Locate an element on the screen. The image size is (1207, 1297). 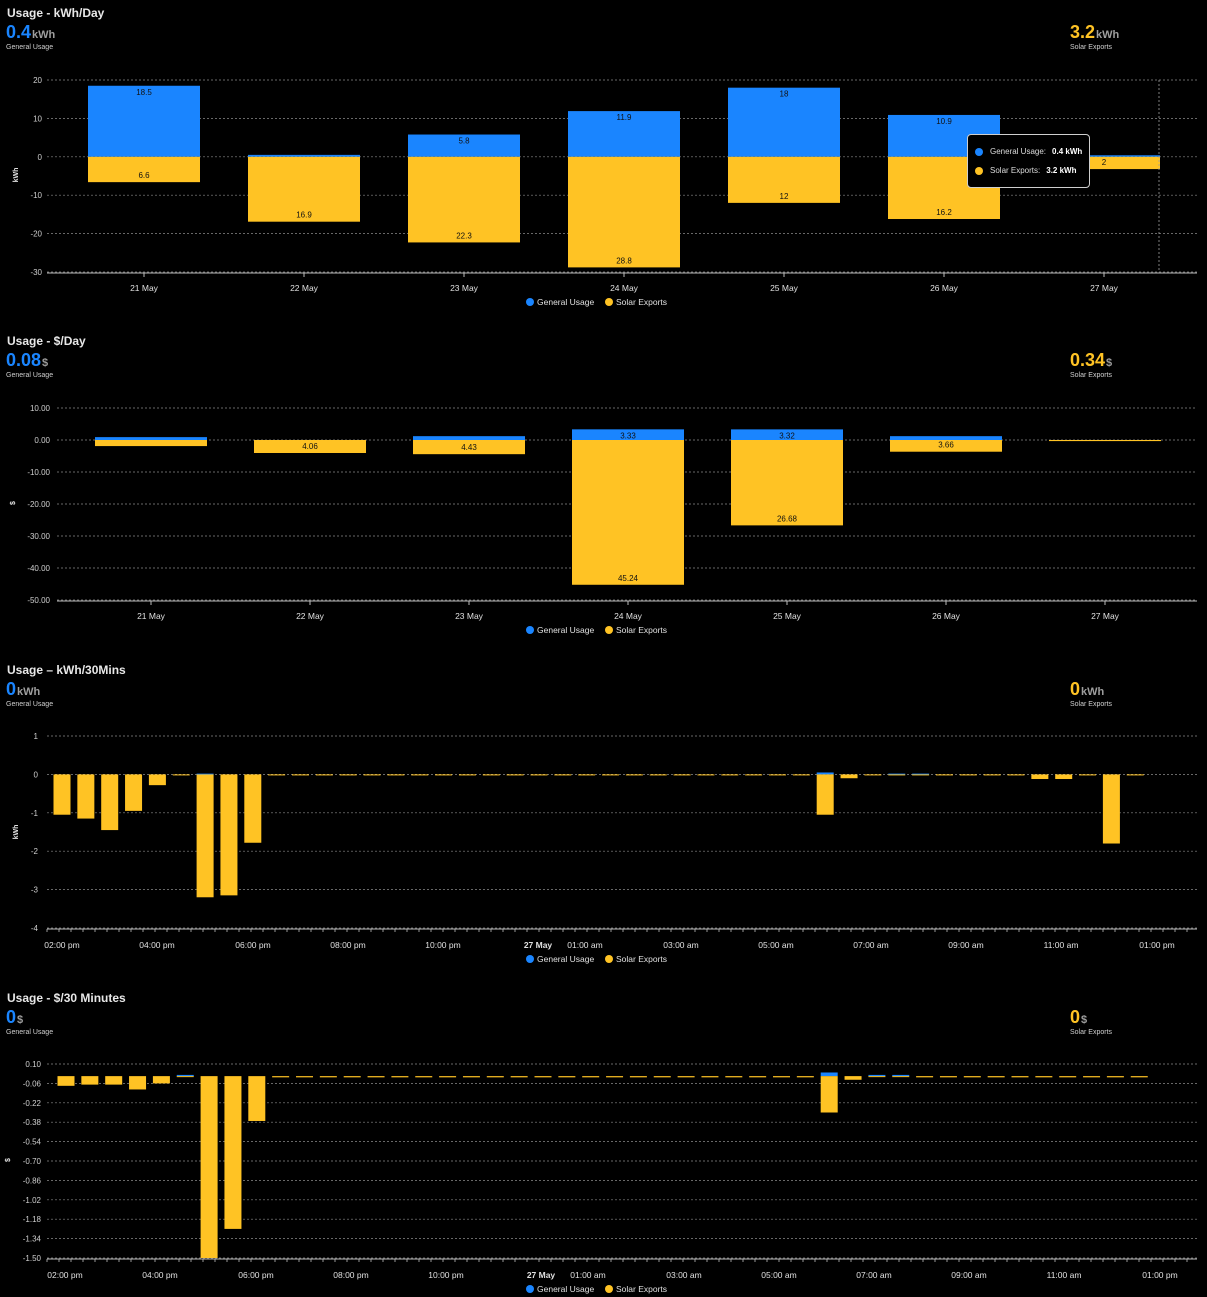
x-tick-label: 08:00 pm is located at coordinates (347, 945).